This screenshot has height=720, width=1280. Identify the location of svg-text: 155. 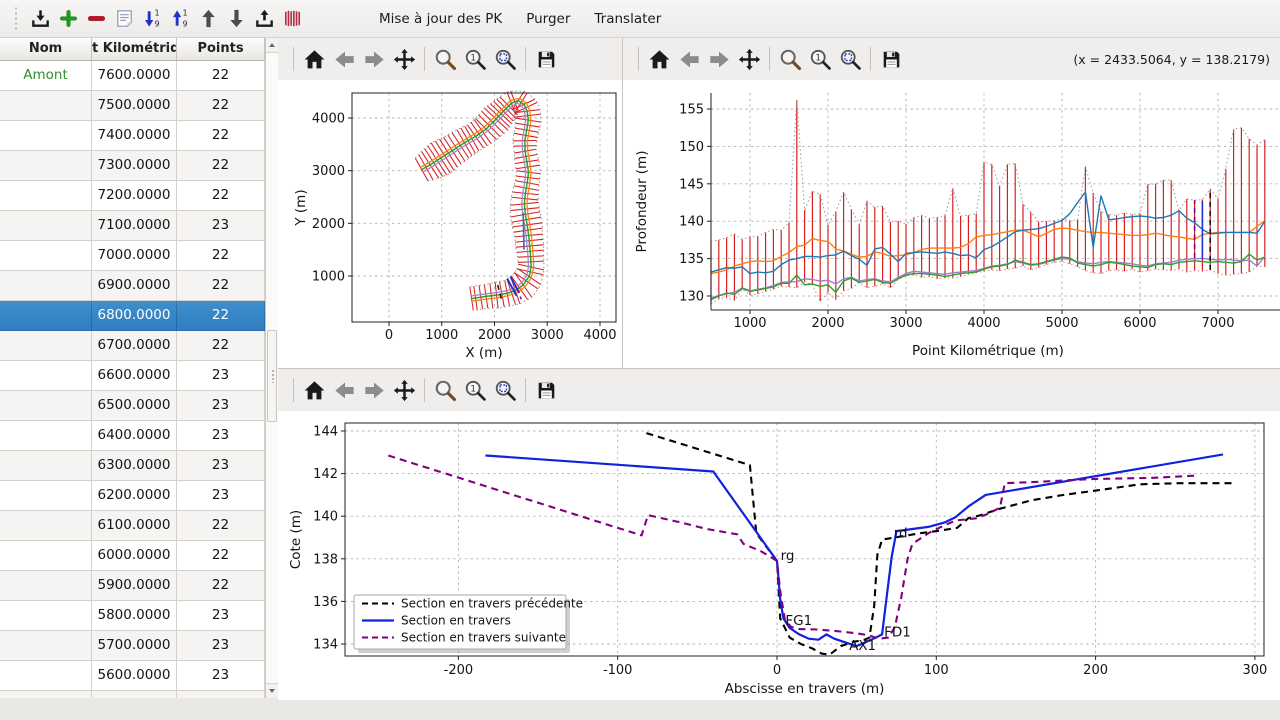
(691, 110).